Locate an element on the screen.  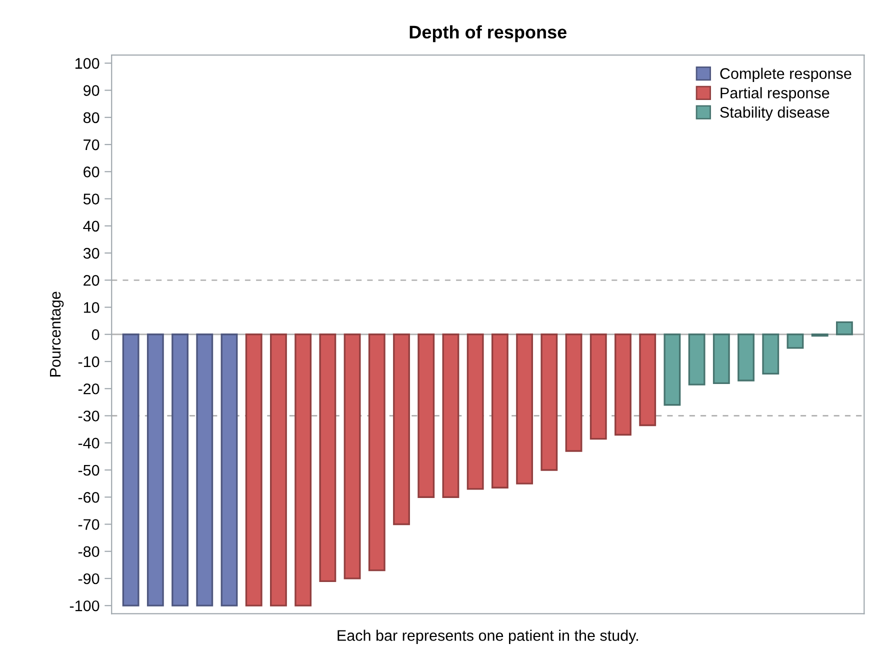
y-tick-label: -90 is located at coordinates (89, 578).